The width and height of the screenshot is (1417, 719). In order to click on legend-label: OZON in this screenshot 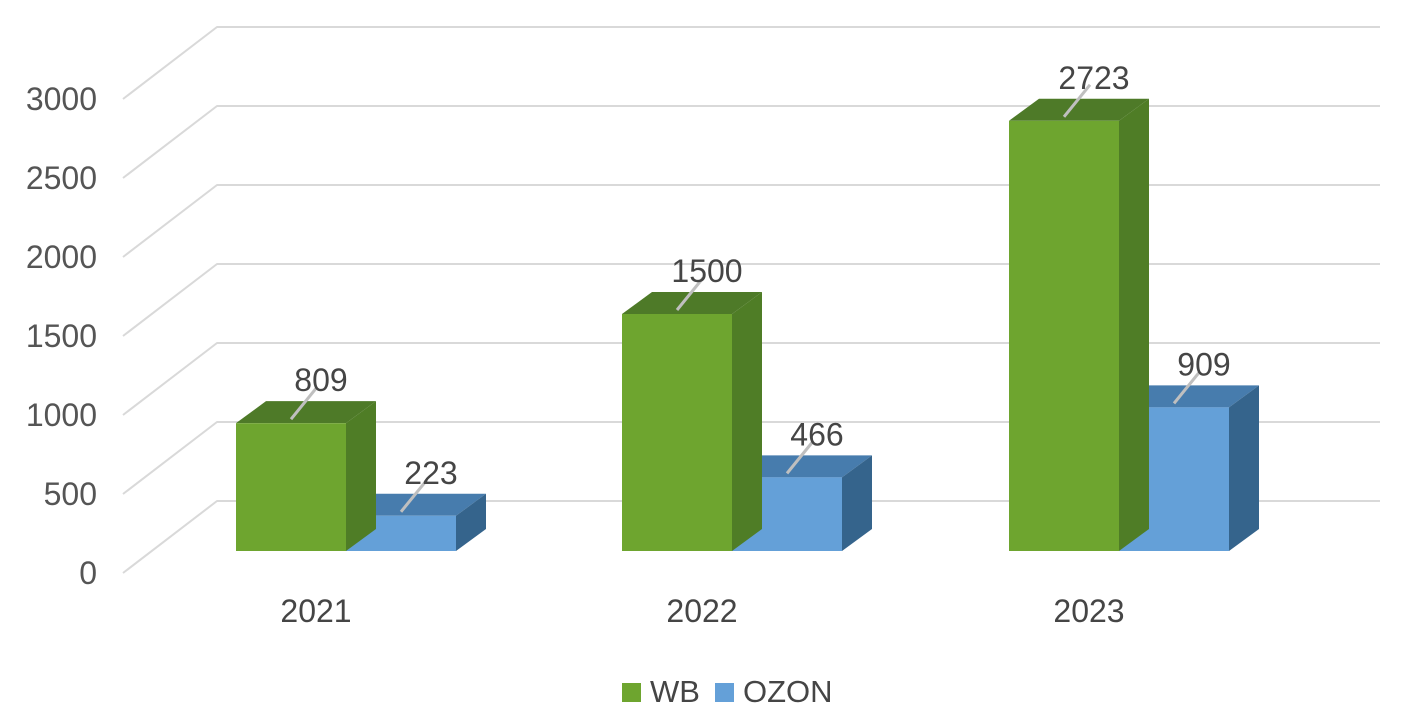, I will do `click(788, 691)`.